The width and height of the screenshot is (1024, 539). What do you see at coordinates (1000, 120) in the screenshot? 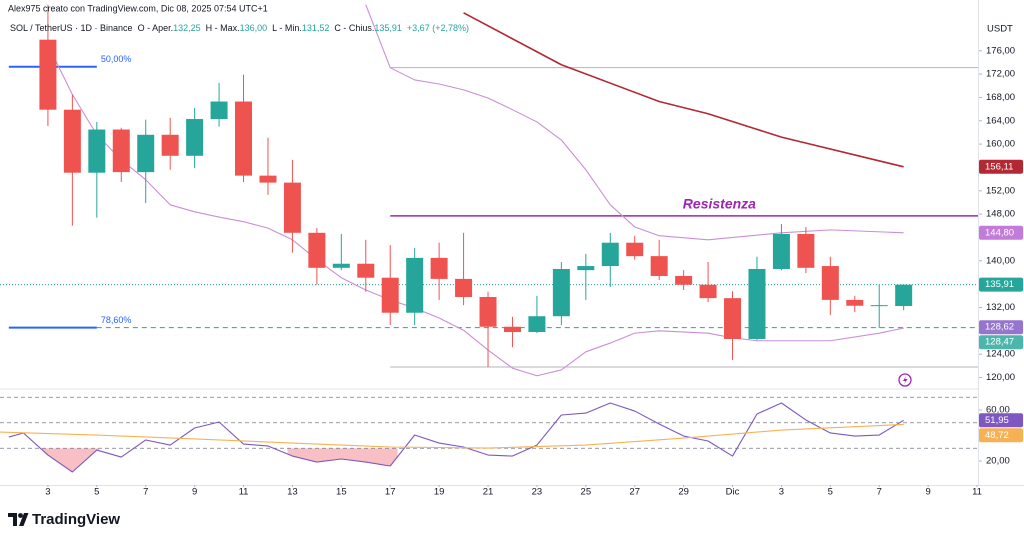
I see `y-tick-label: 164,00` at bounding box center [1000, 120].